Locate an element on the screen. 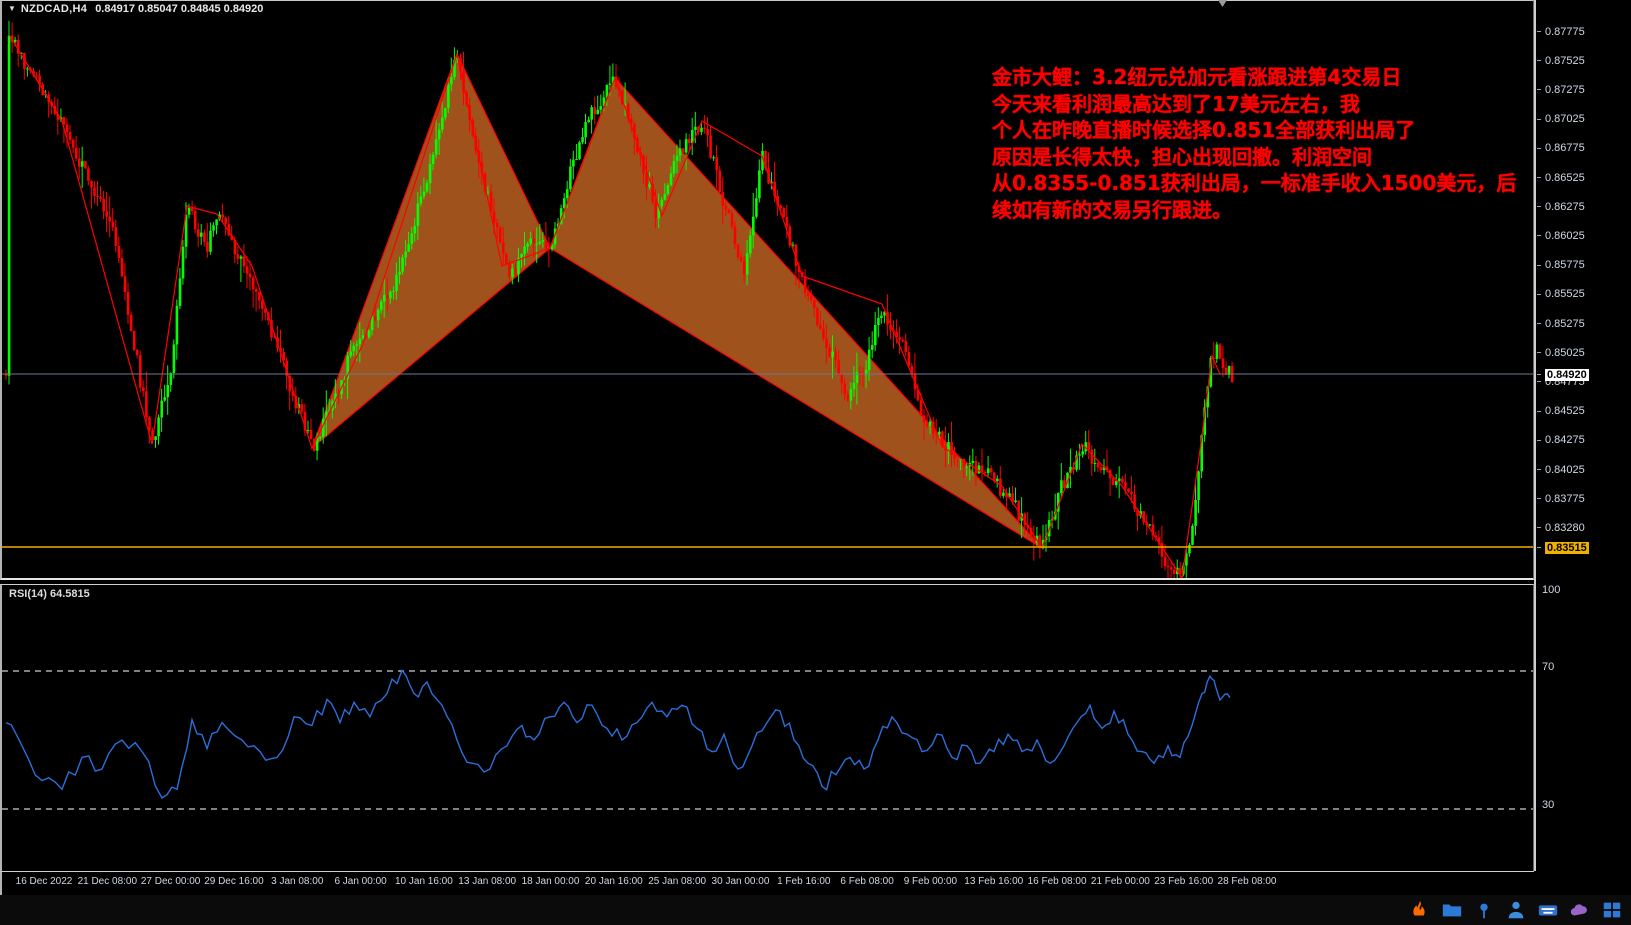 This screenshot has width=1631, height=925. price-tick: 0.87025 is located at coordinates (1583, 119).